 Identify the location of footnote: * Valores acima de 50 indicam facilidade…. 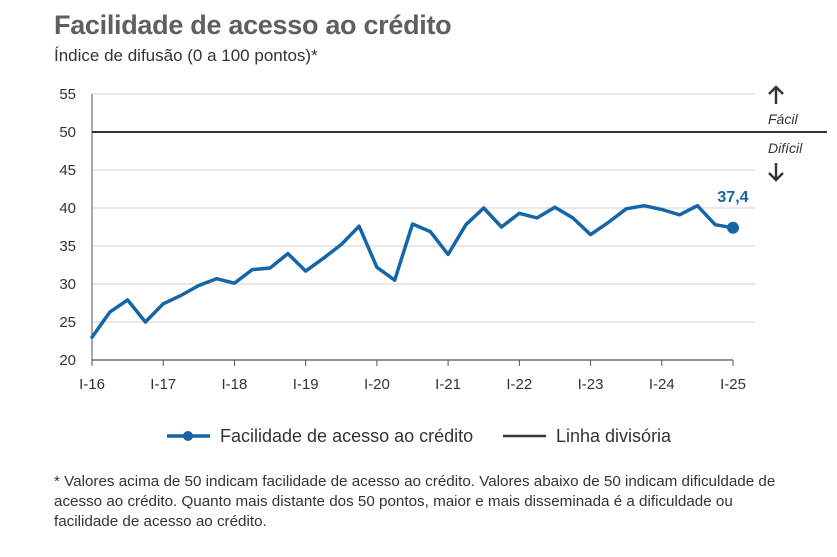
(415, 501).